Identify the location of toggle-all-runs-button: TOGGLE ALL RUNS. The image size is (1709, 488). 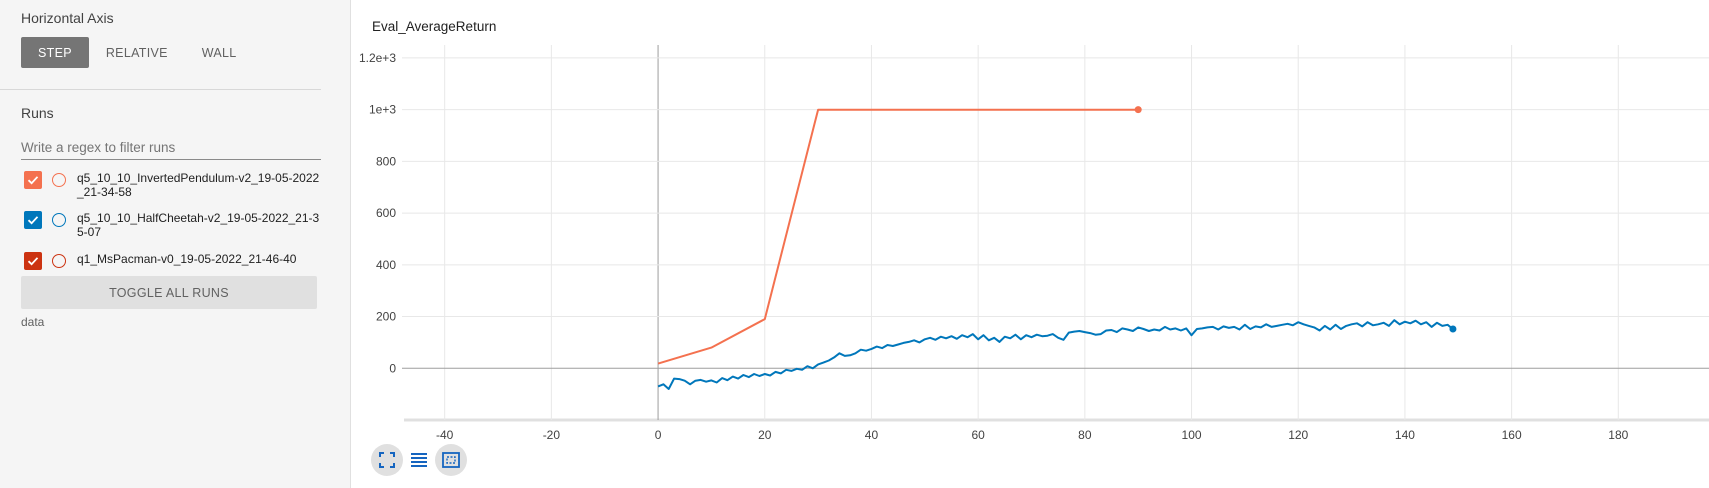
(169, 292).